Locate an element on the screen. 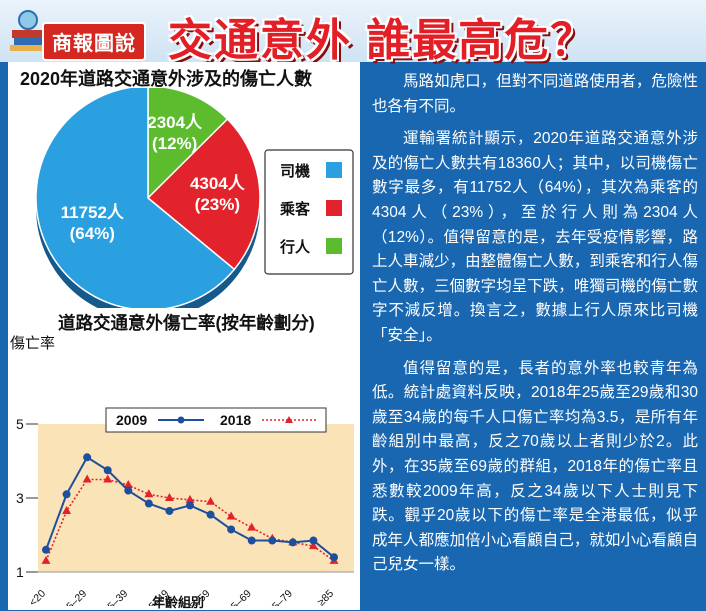 Image resolution: width=706 pixels, height=611 pixels. header-banner: 商報圖說 交通意外 誰最高危？ is located at coordinates (353, 32).